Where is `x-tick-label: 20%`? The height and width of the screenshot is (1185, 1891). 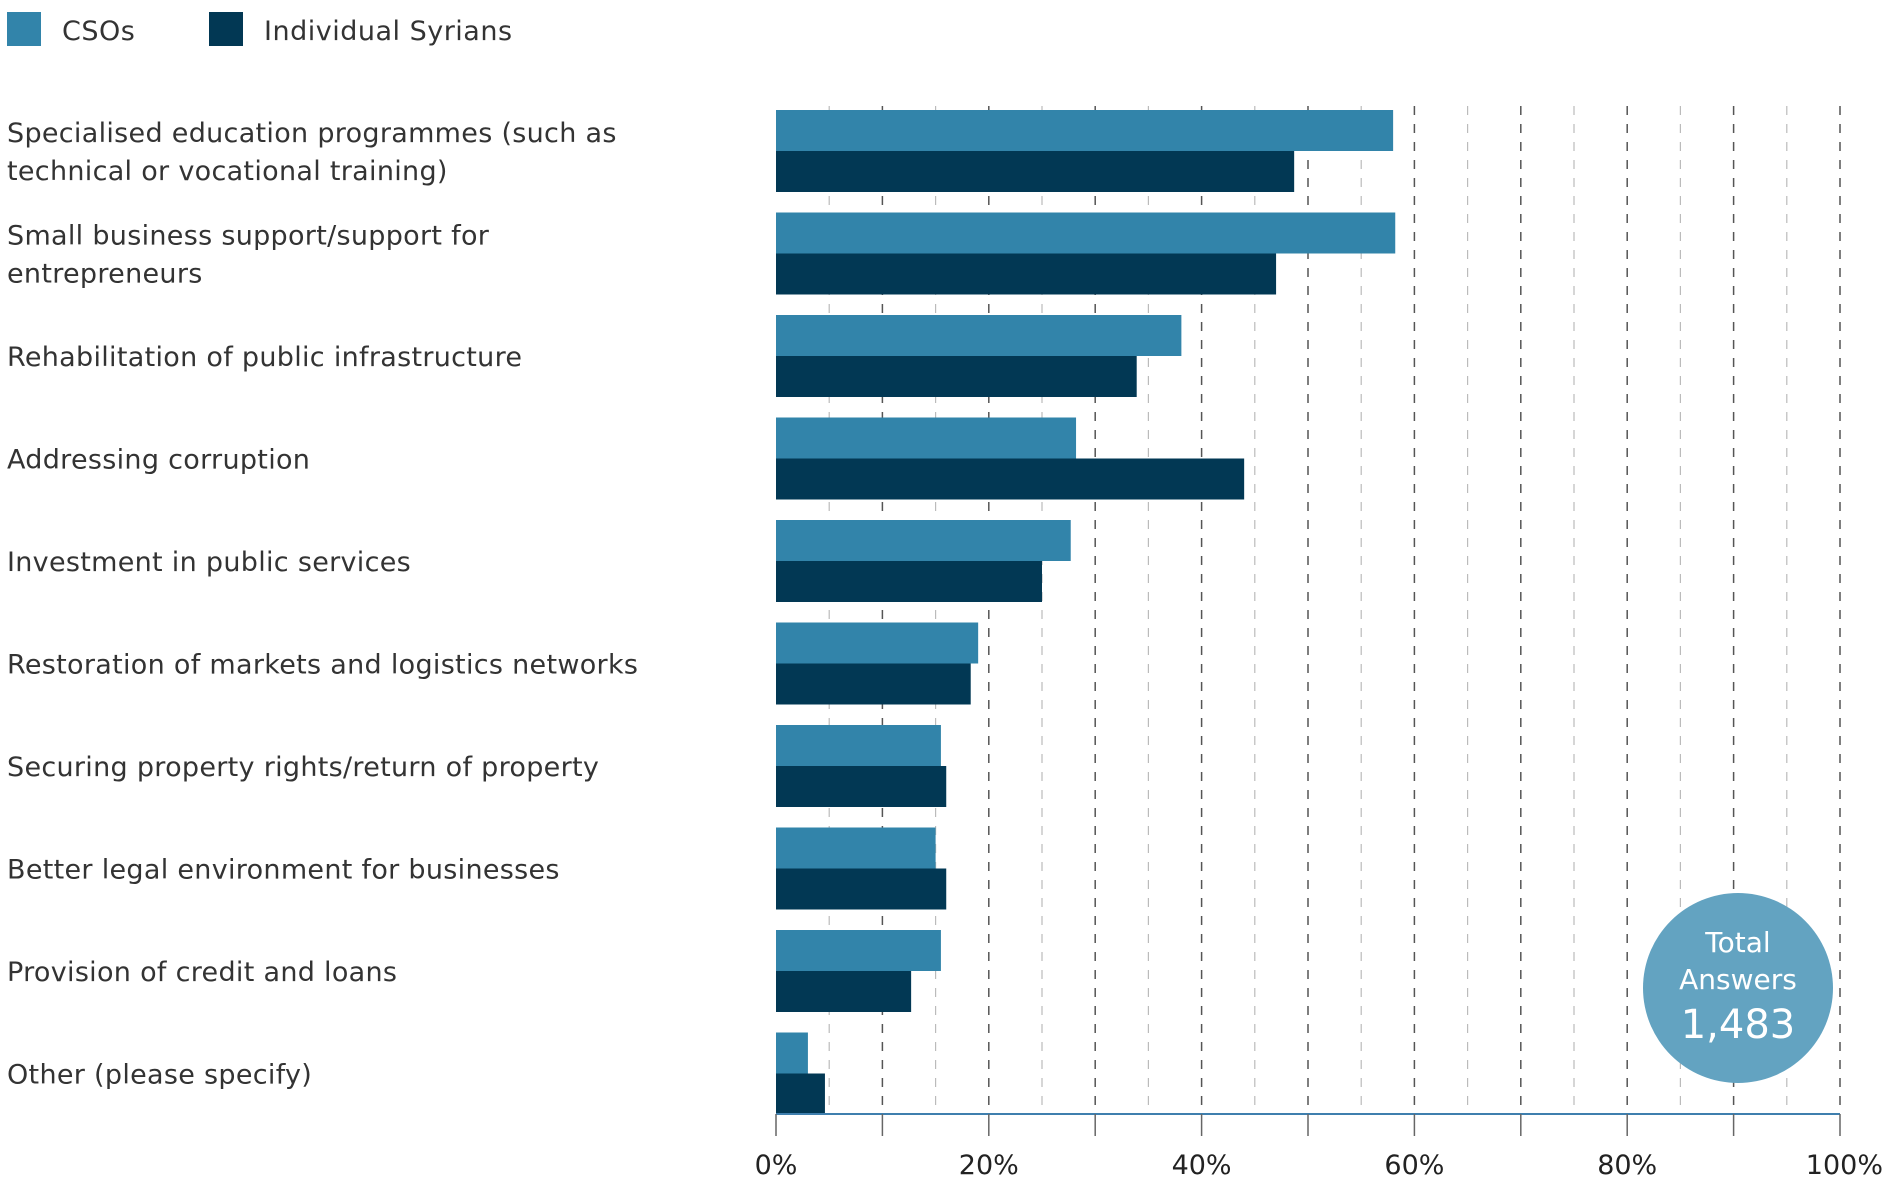 x-tick-label: 20% is located at coordinates (989, 1165).